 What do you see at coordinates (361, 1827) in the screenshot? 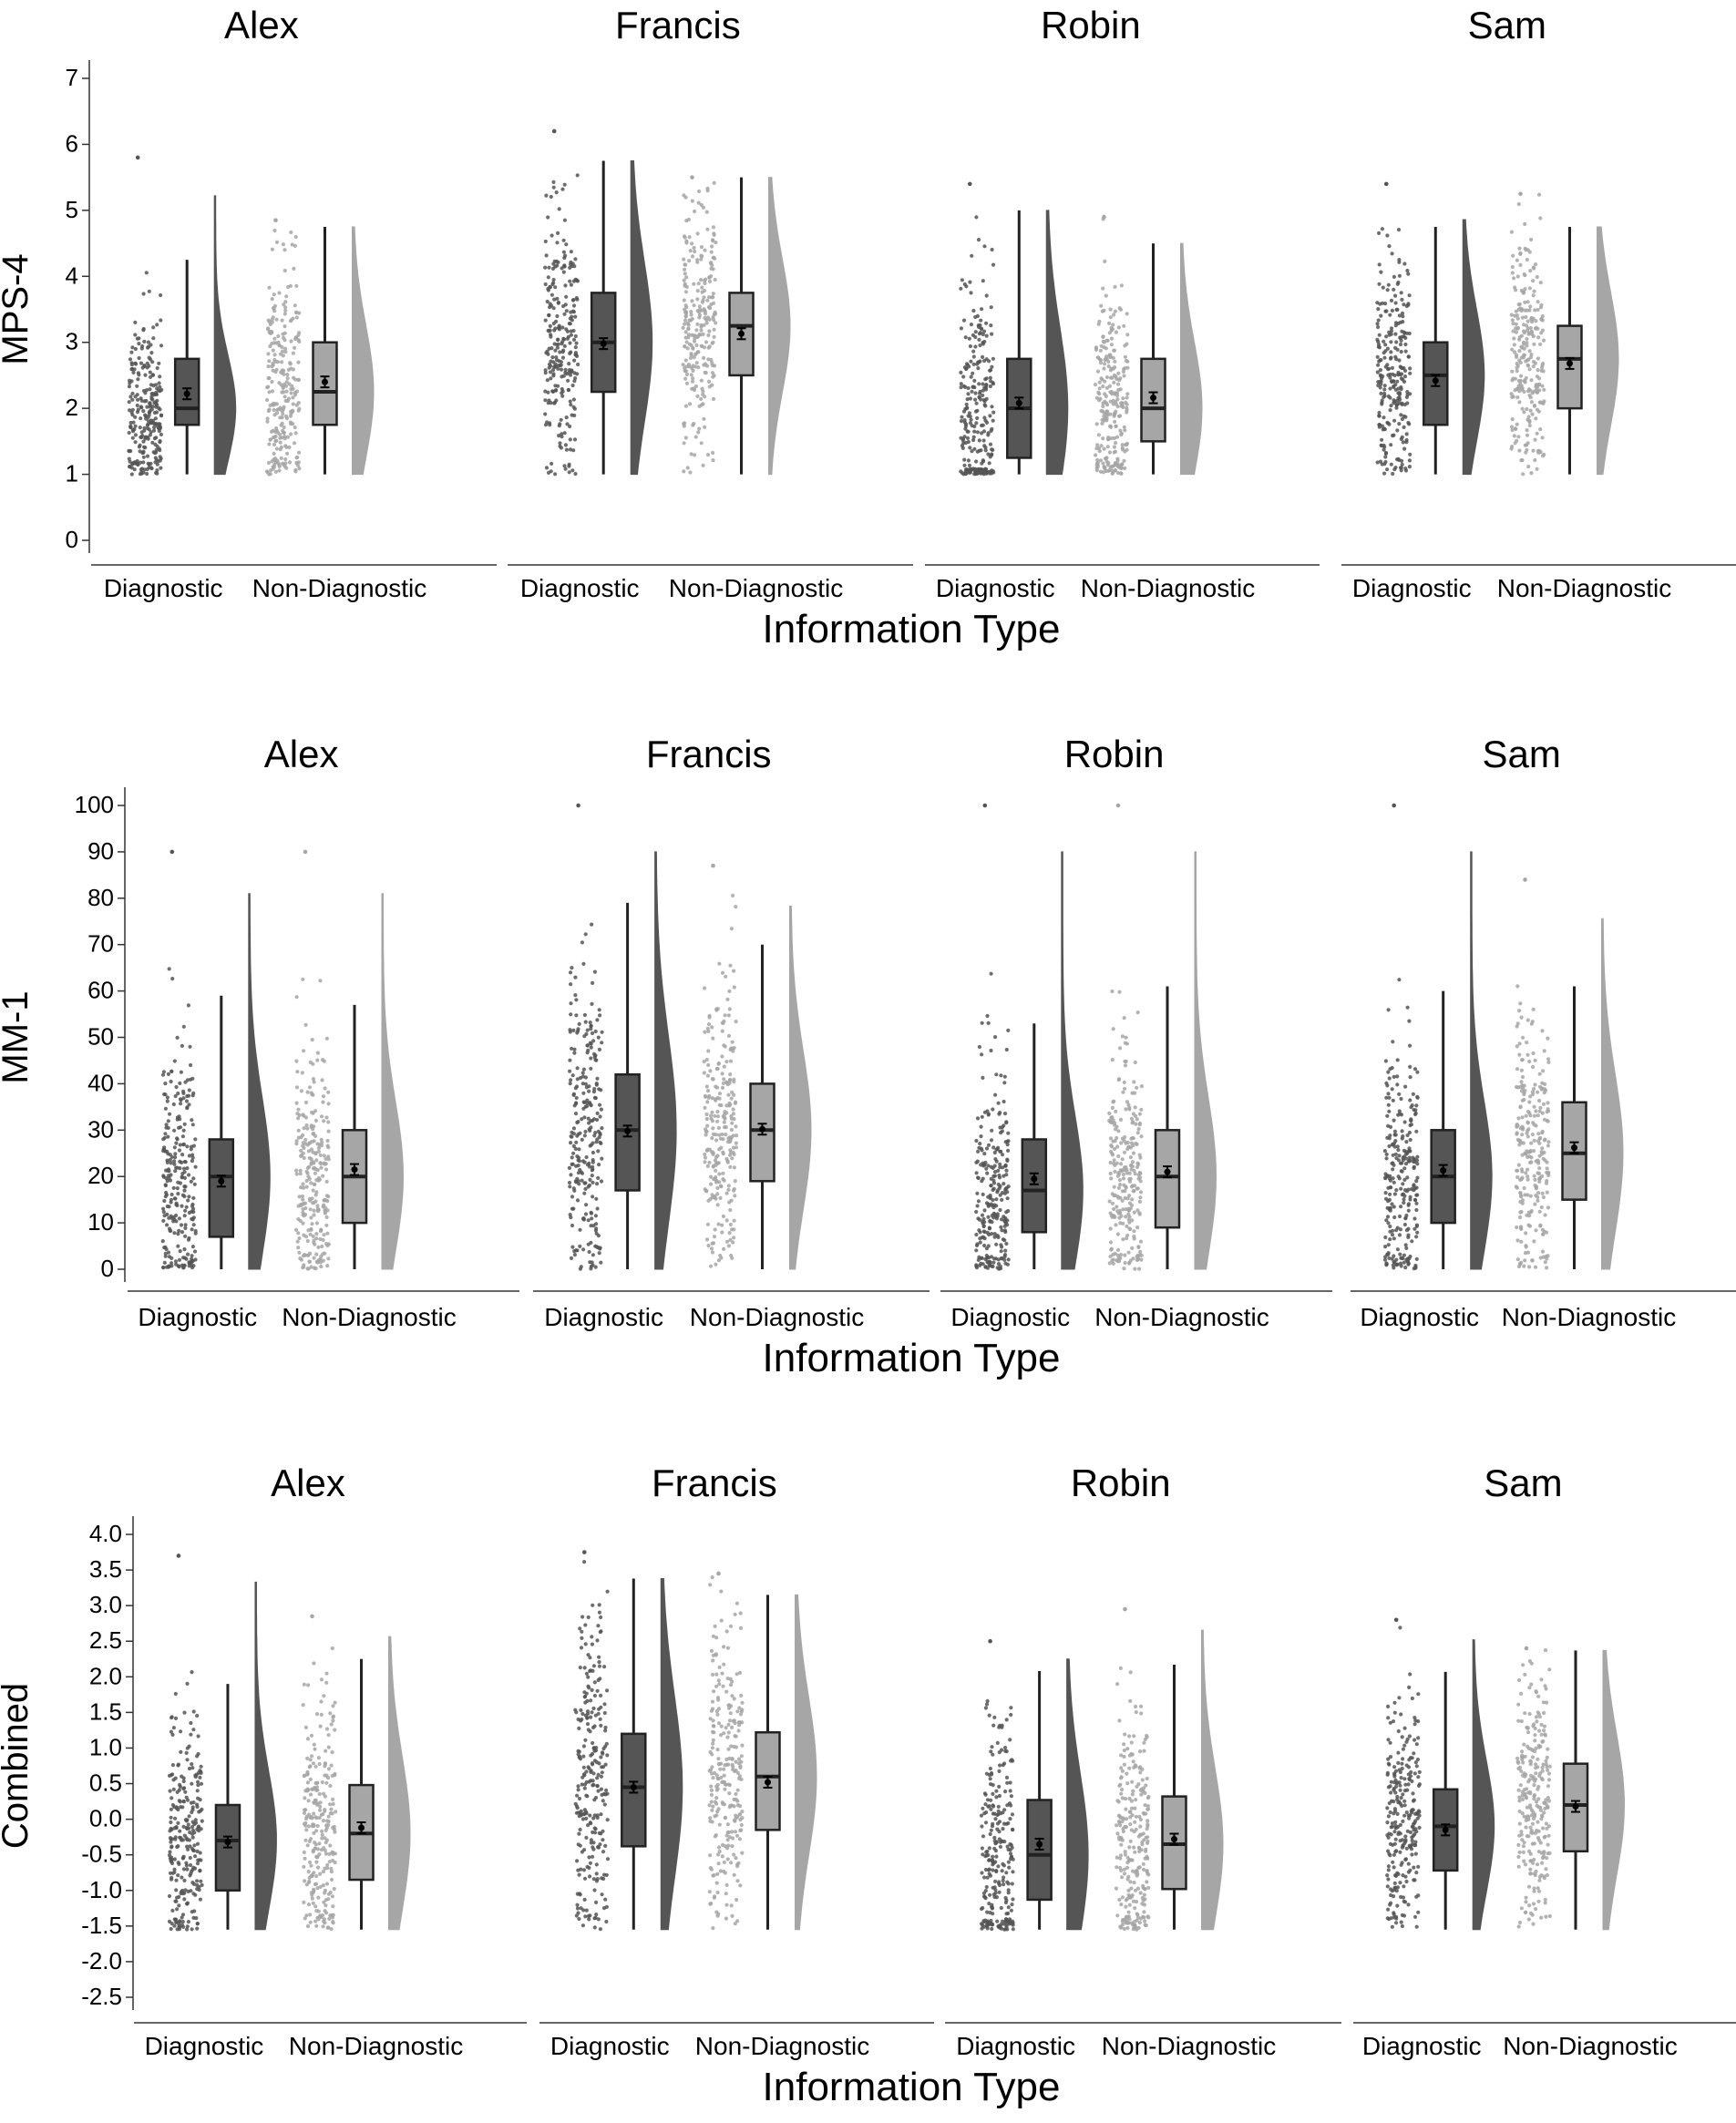
I see `mean-point` at bounding box center [361, 1827].